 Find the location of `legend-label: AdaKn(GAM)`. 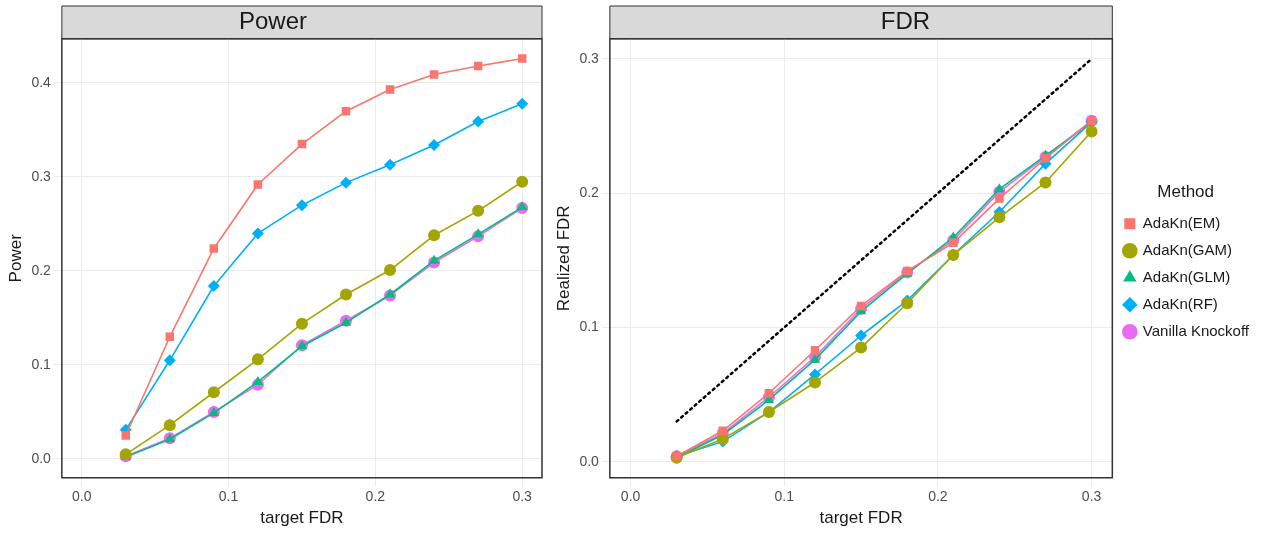

legend-label: AdaKn(GAM) is located at coordinates (1187, 249).